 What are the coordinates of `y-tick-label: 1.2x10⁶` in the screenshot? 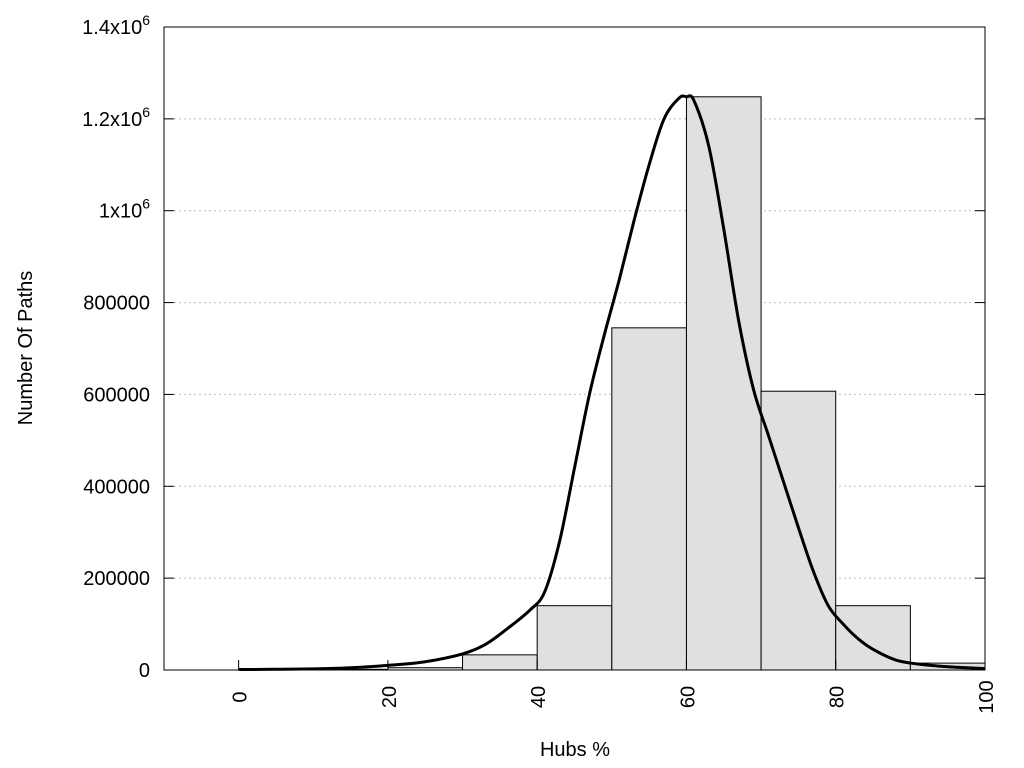 It's located at (116, 117).